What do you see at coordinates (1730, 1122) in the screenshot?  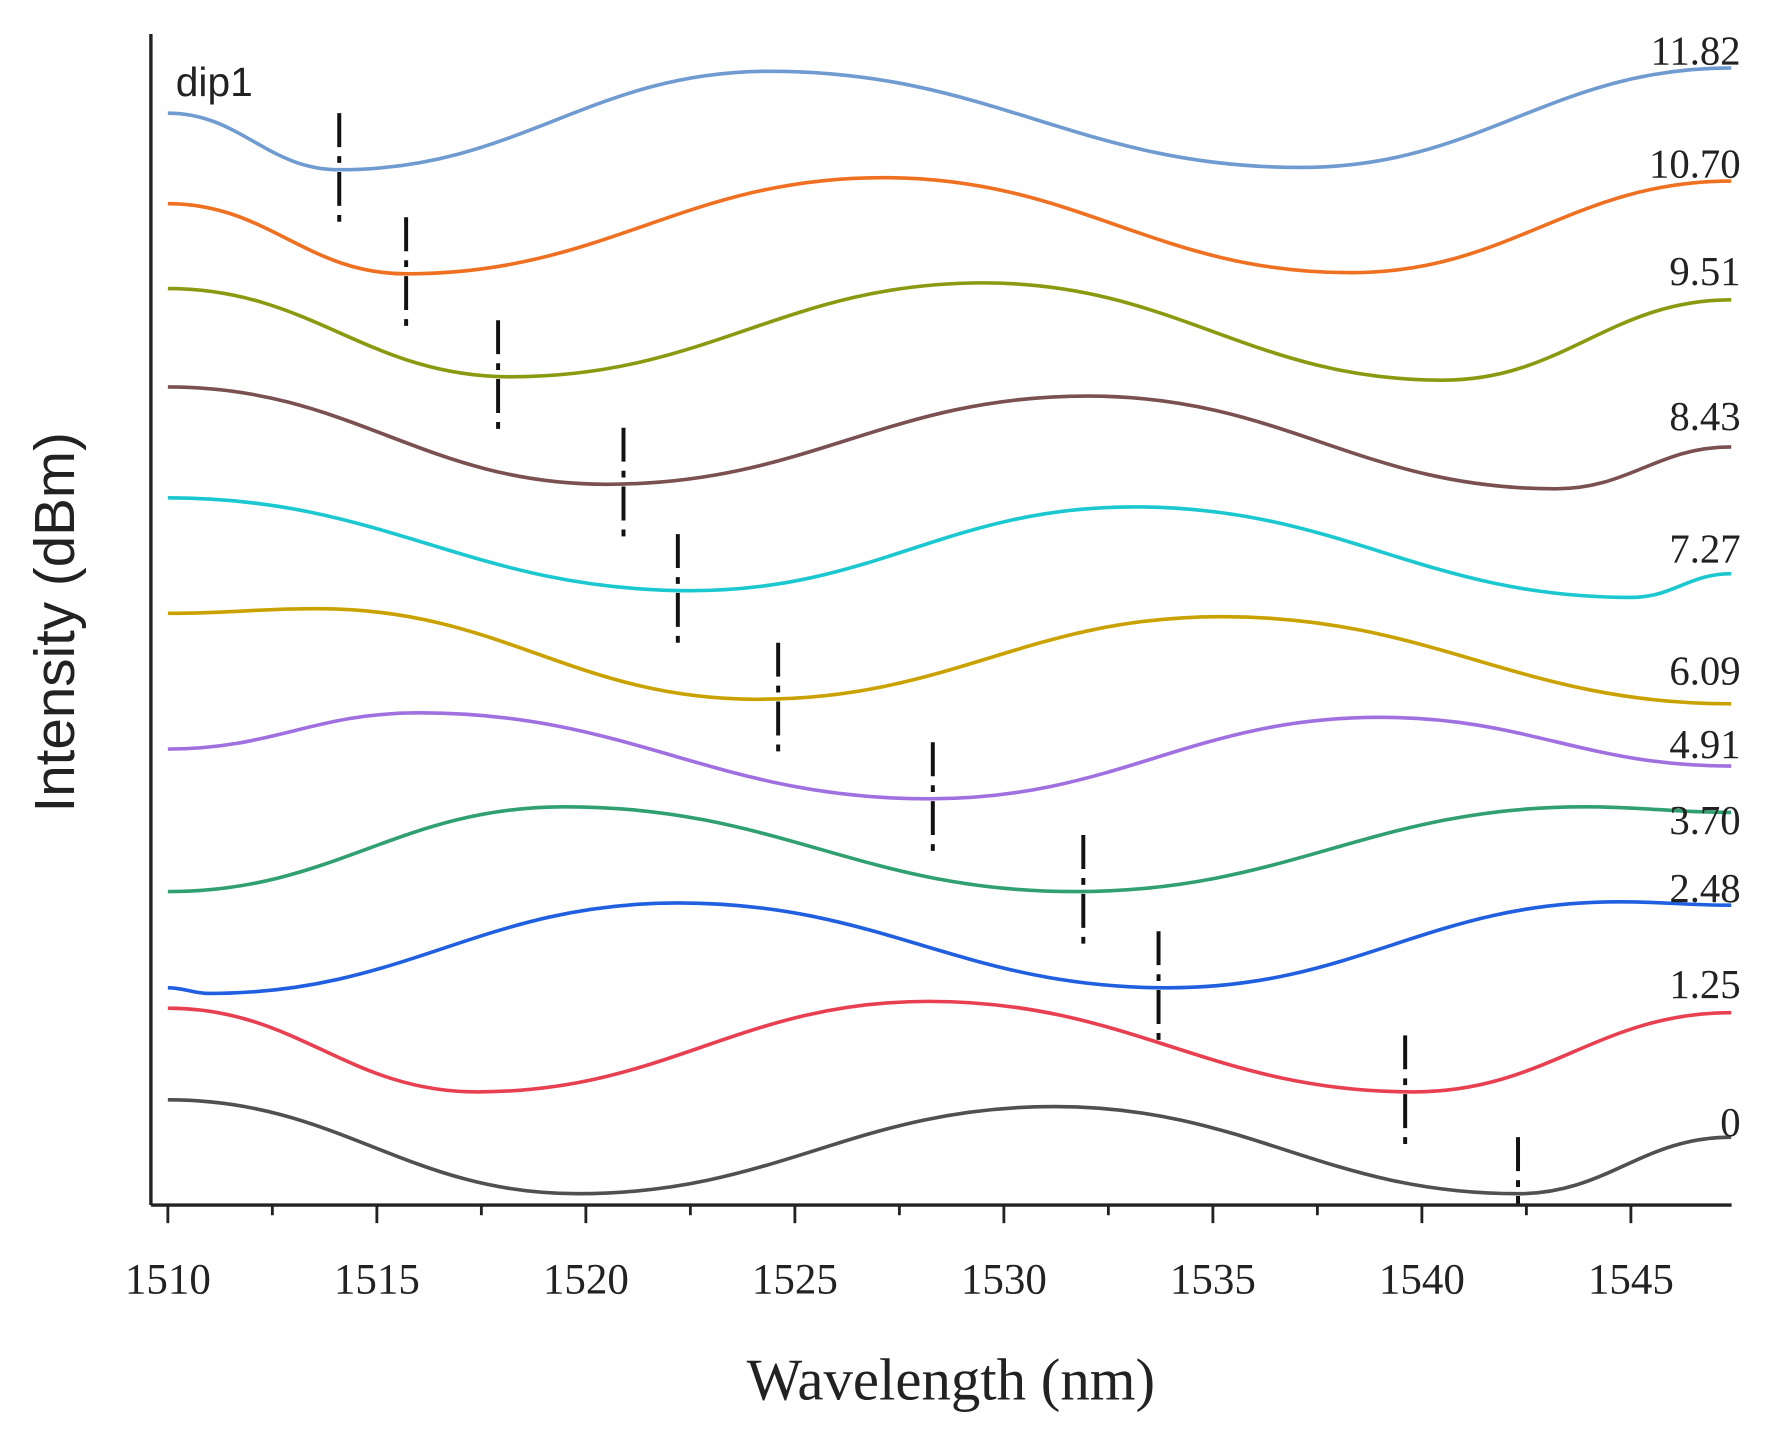 I see `curve-label-0: 0` at bounding box center [1730, 1122].